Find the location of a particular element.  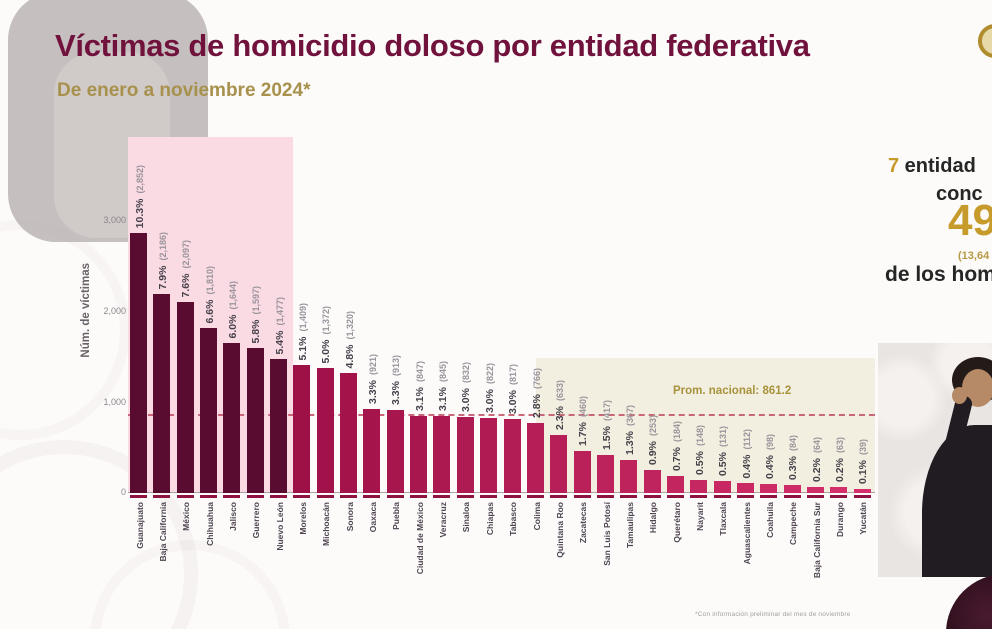

x-axis-label: Durango is located at coordinates (839, 519).